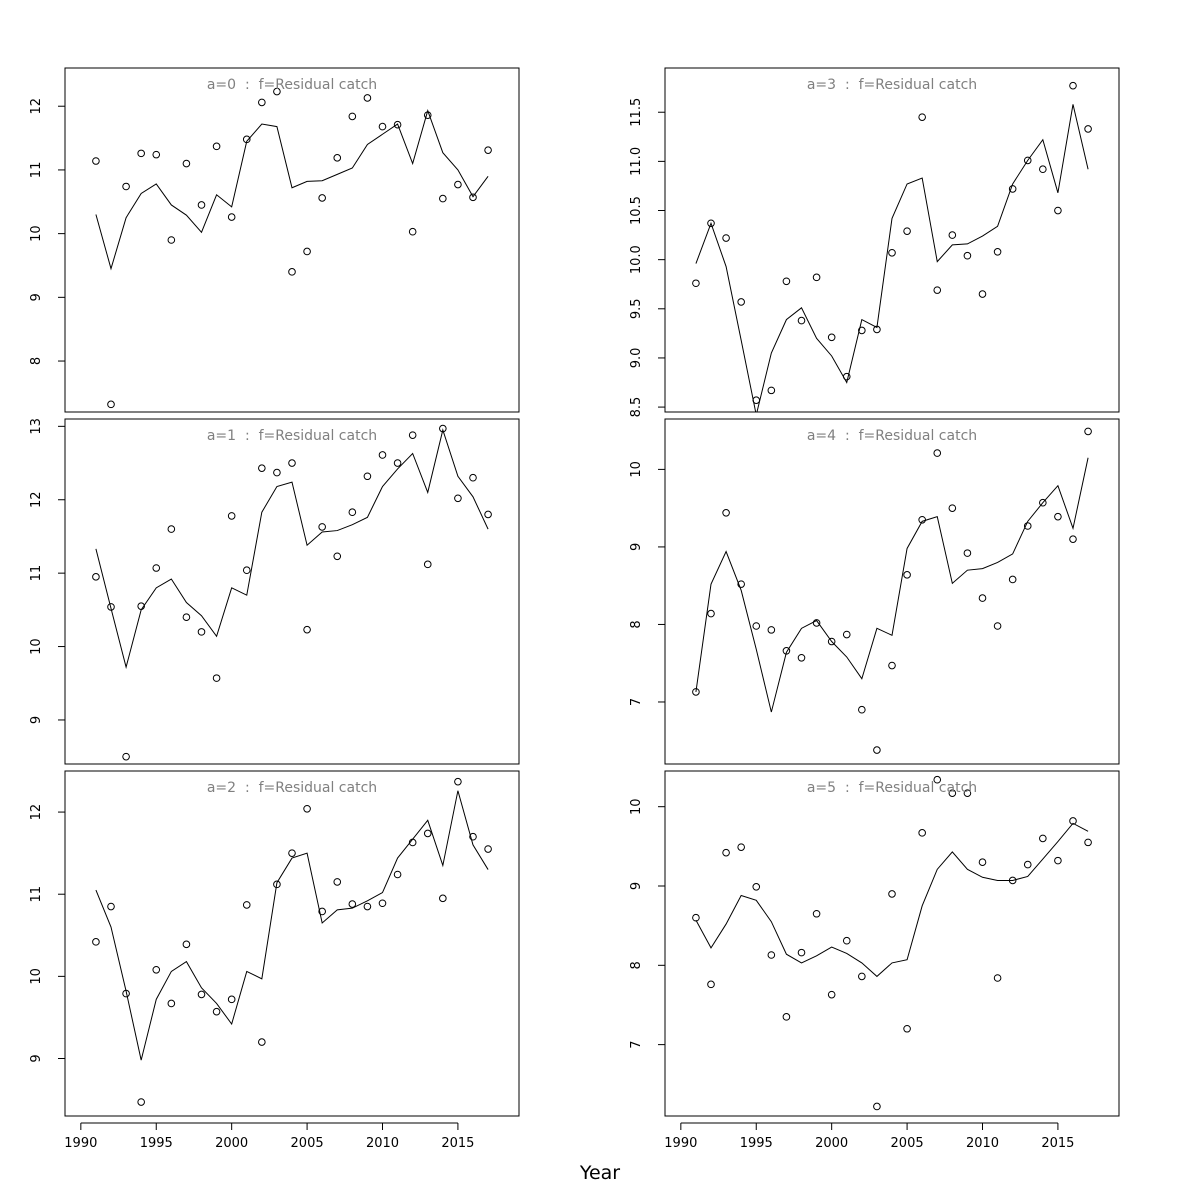 This screenshot has height=1200, width=1200. I want to click on x-tick-label: 2005, so click(907, 1143).